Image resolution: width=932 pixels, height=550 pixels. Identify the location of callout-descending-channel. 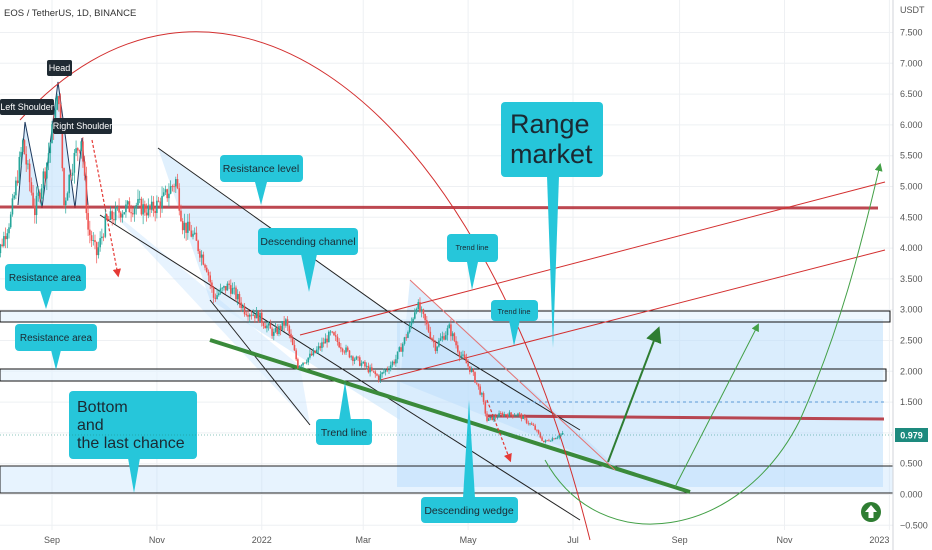
(308, 241).